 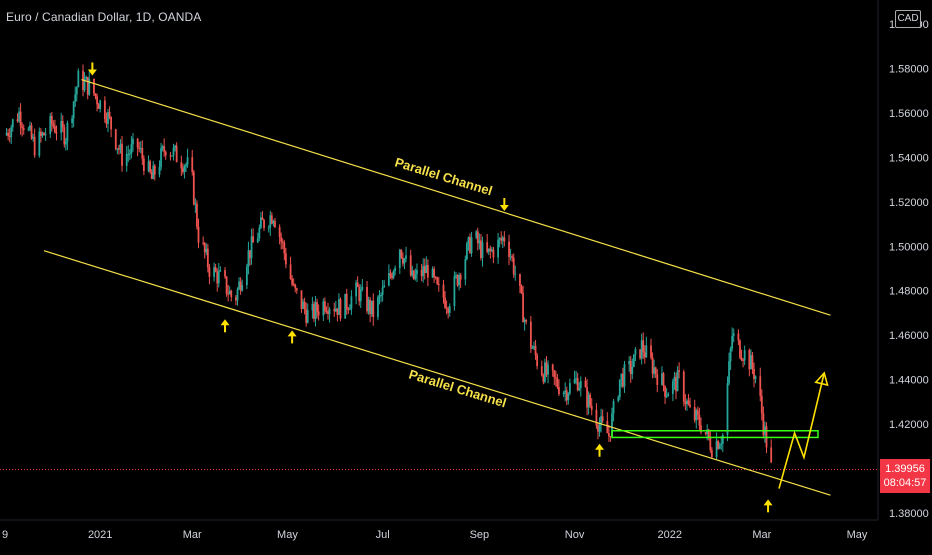 What do you see at coordinates (909, 514) in the screenshot?
I see `price-tick-label: 1.38000` at bounding box center [909, 514].